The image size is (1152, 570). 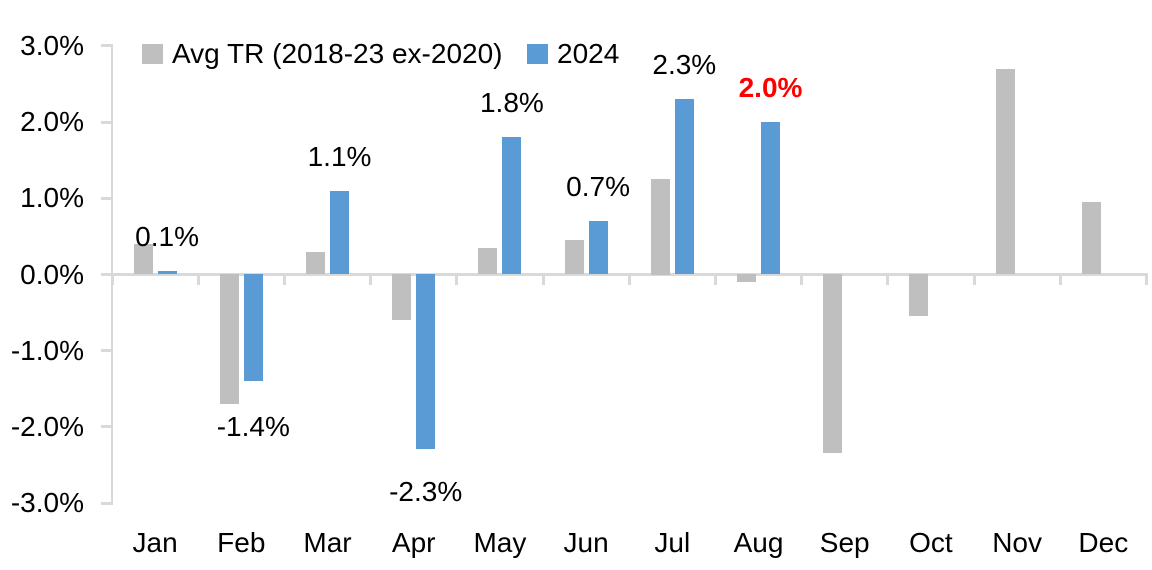 What do you see at coordinates (1091, 238) in the screenshot?
I see `bar-avg-tr-dec` at bounding box center [1091, 238].